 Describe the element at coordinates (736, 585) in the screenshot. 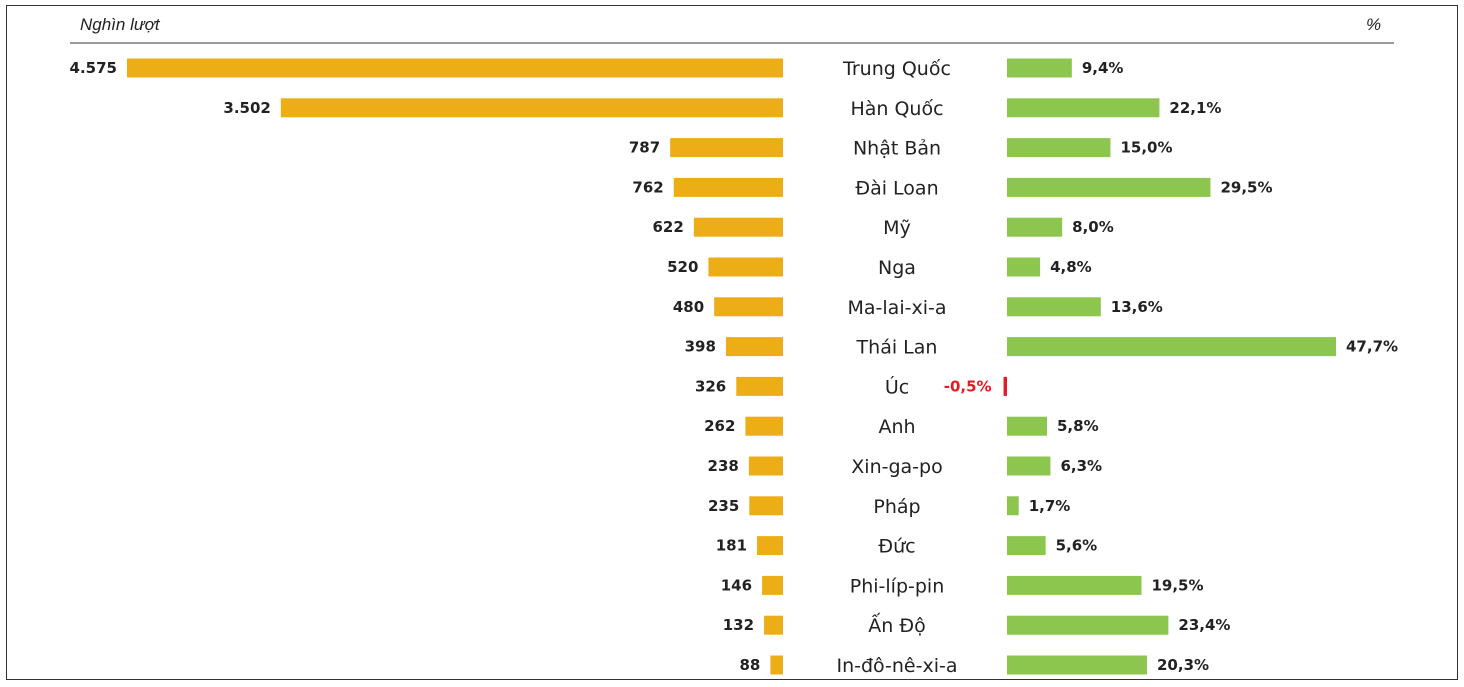

I see `left-value-label: 146` at that location.